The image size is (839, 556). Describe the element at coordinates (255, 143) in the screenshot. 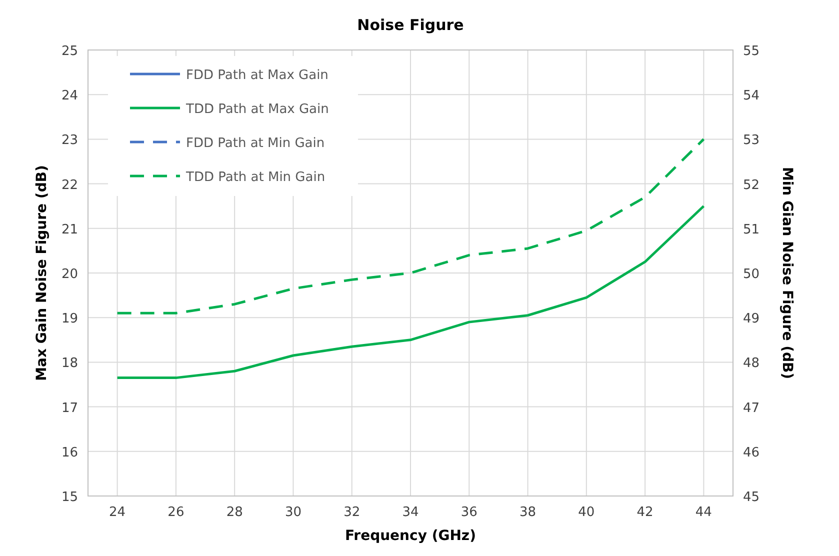

I see `legend-label: FDD Path at Min Gain` at that location.